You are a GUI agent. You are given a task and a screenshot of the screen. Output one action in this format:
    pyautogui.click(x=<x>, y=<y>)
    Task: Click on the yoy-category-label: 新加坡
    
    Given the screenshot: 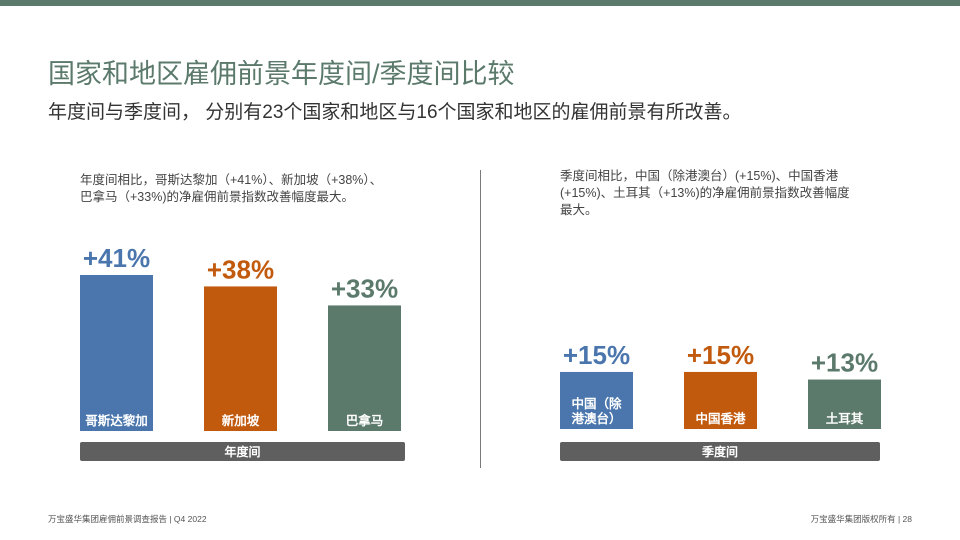 What is the action you would take?
    pyautogui.click(x=241, y=420)
    